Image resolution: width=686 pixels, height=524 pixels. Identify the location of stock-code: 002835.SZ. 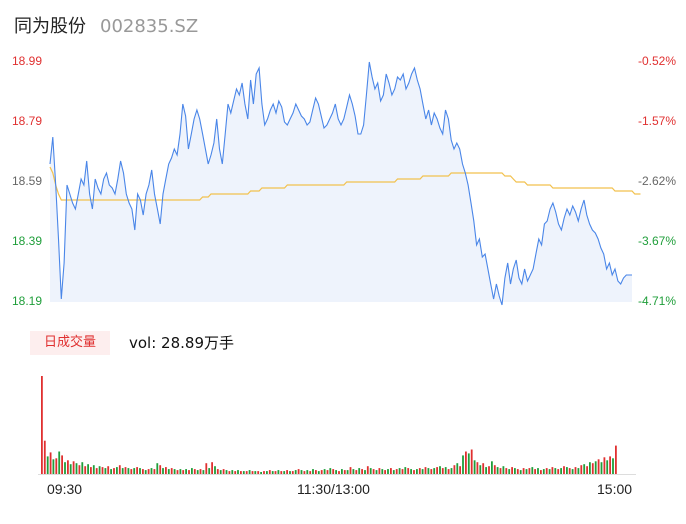
(149, 26).